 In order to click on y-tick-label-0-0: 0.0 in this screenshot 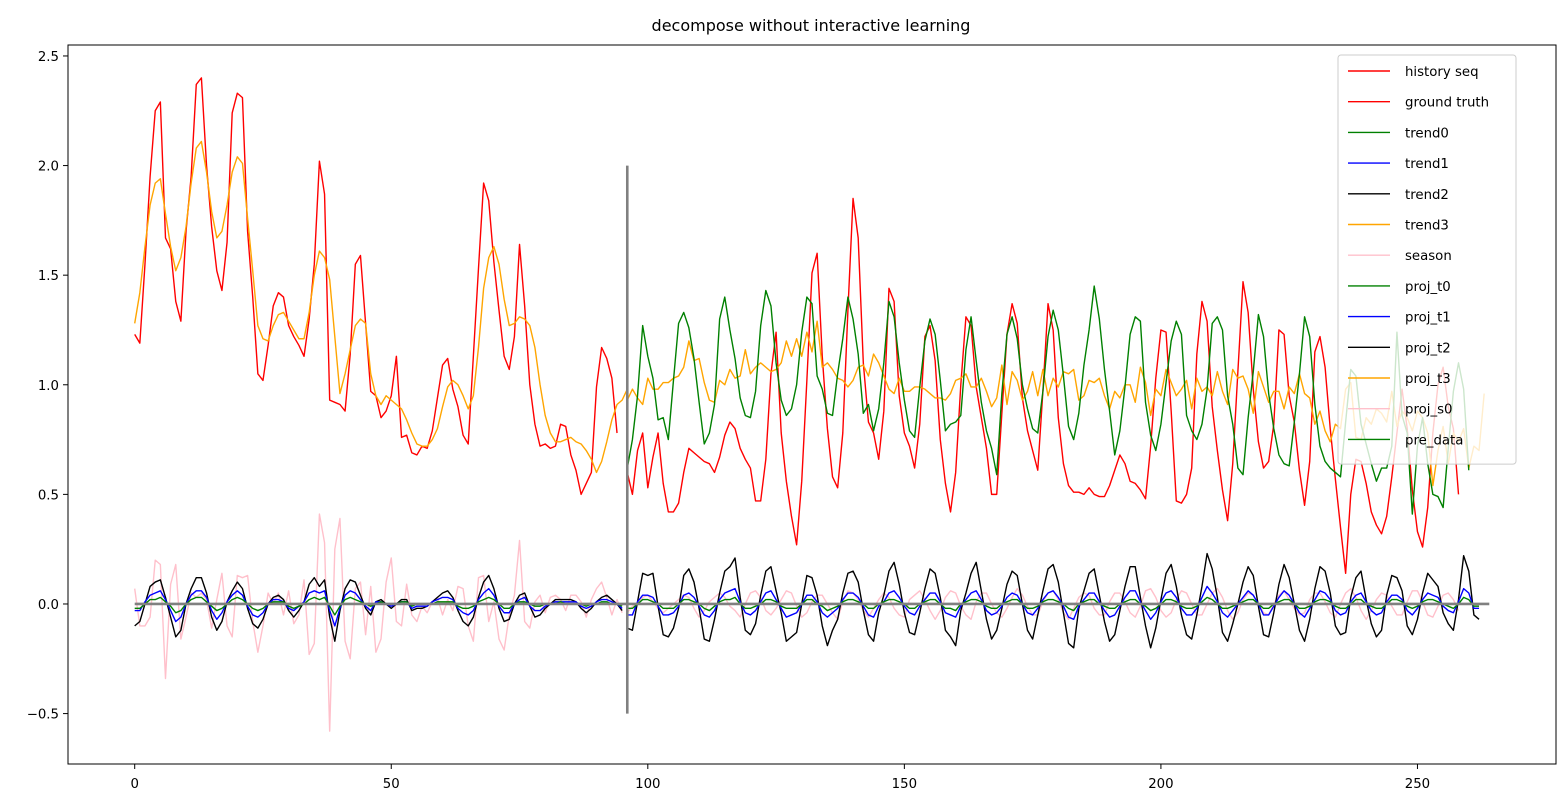, I will do `click(48, 605)`.